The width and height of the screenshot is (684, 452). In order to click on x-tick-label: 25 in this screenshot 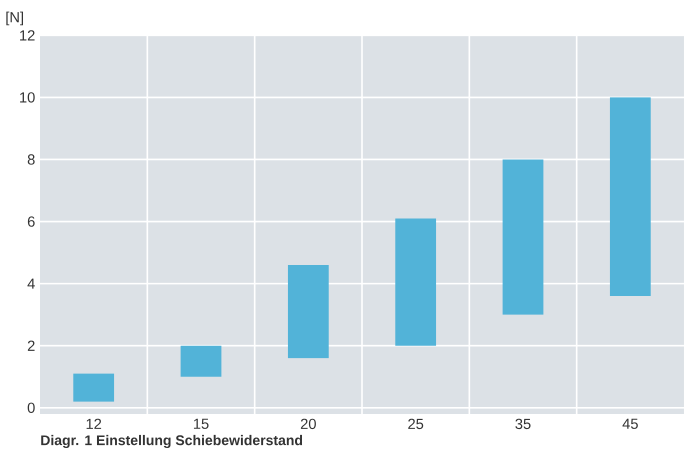, I will do `click(416, 424)`.